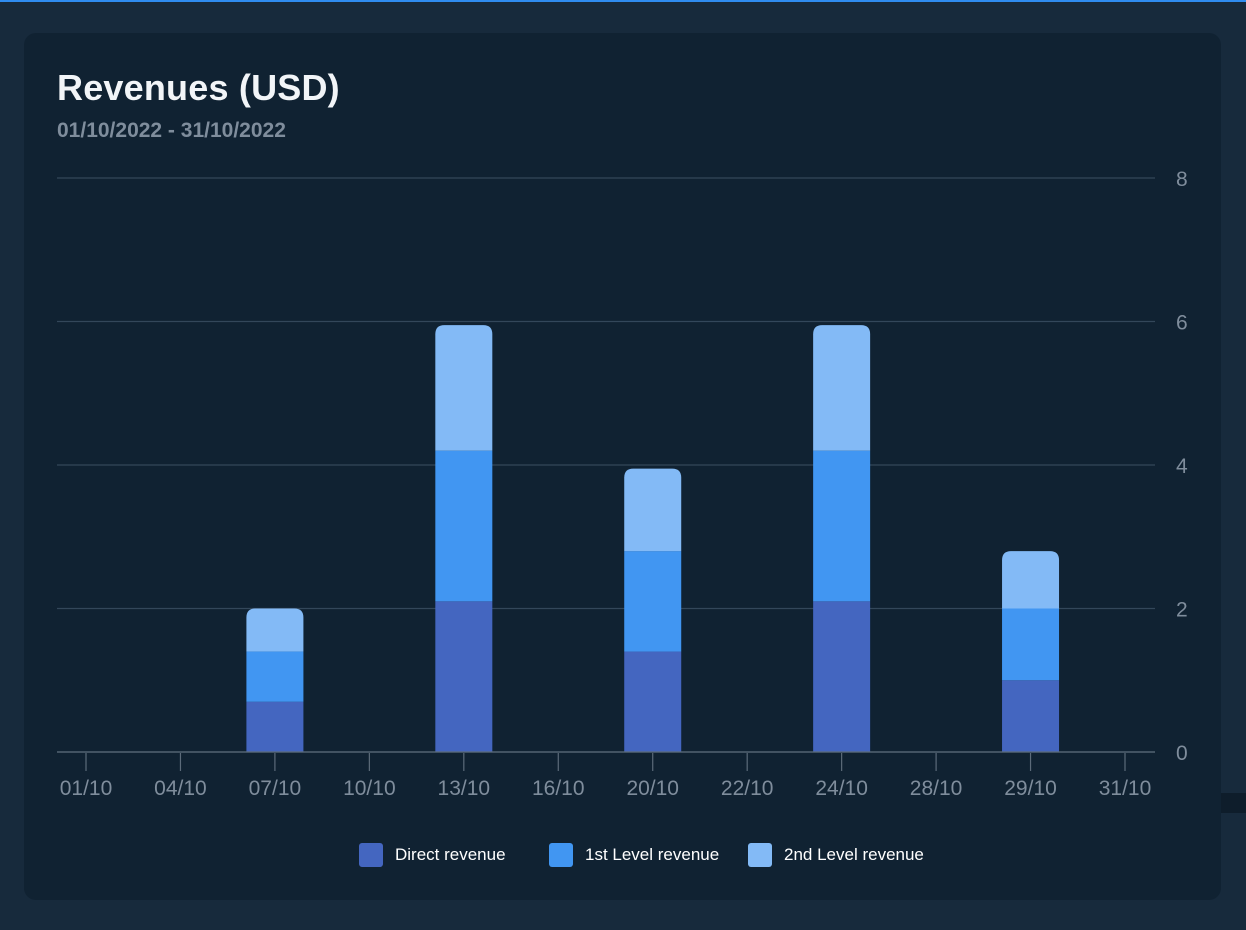 Image resolution: width=1246 pixels, height=930 pixels. What do you see at coordinates (1182, 610) in the screenshot?
I see `y-tick-label: 2` at bounding box center [1182, 610].